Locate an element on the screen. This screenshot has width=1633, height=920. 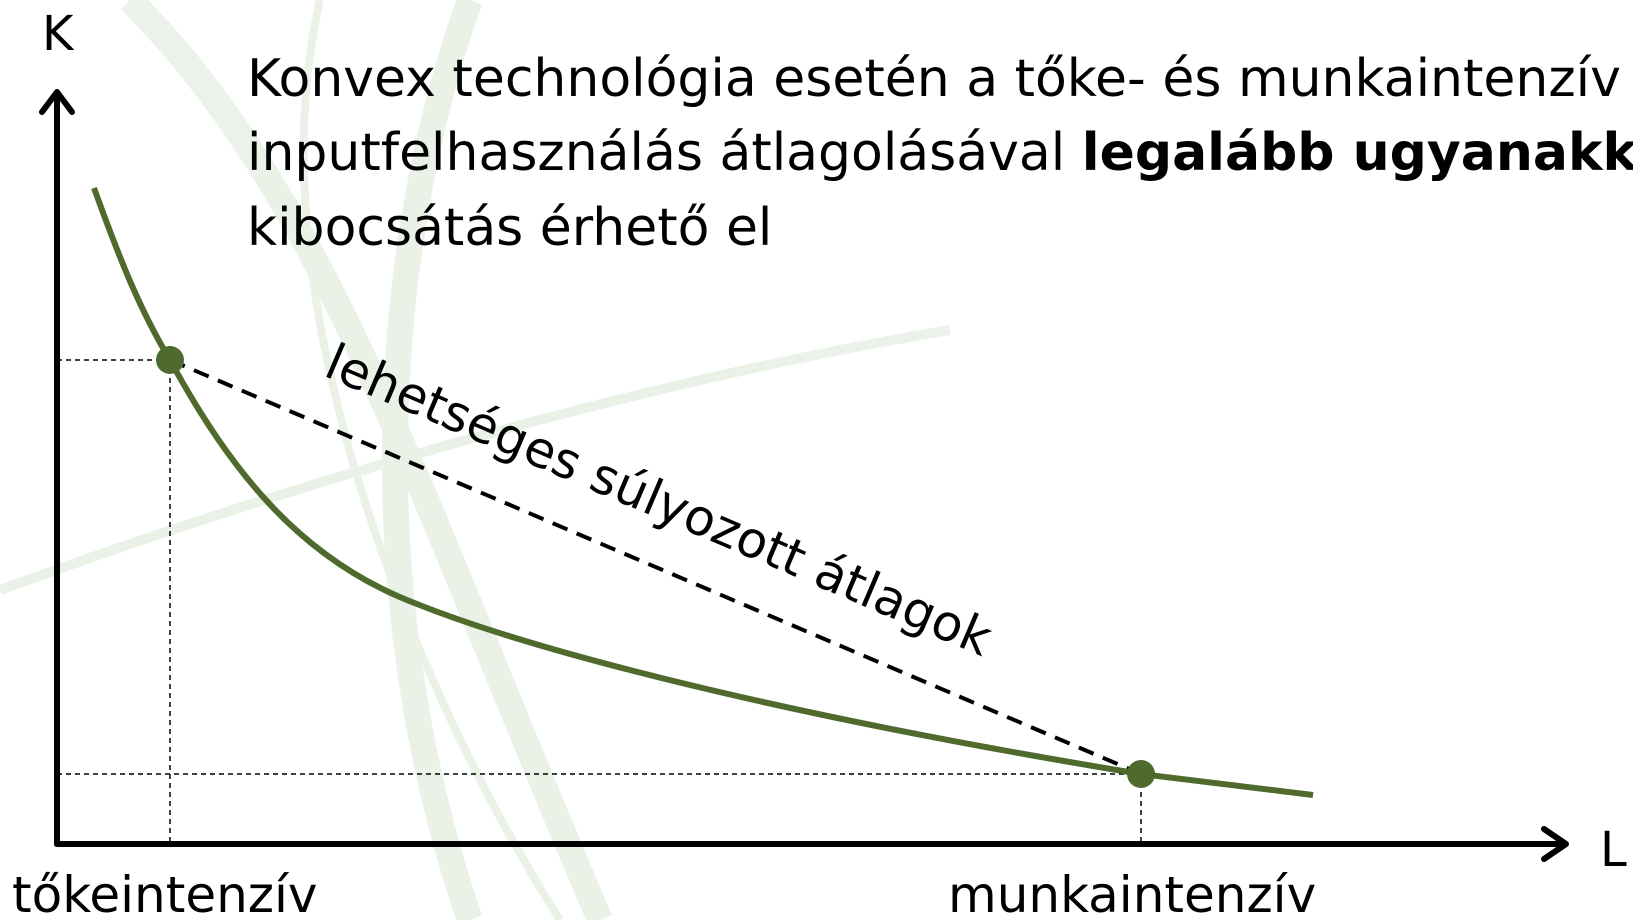
title-text: inputfelhasználás átlagolásával is located at coordinates (664, 153).